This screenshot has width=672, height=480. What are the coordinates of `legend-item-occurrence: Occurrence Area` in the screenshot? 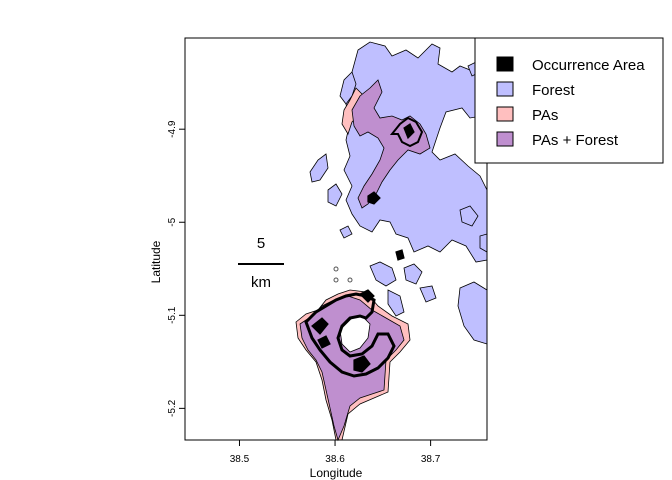 It's located at (570, 65).